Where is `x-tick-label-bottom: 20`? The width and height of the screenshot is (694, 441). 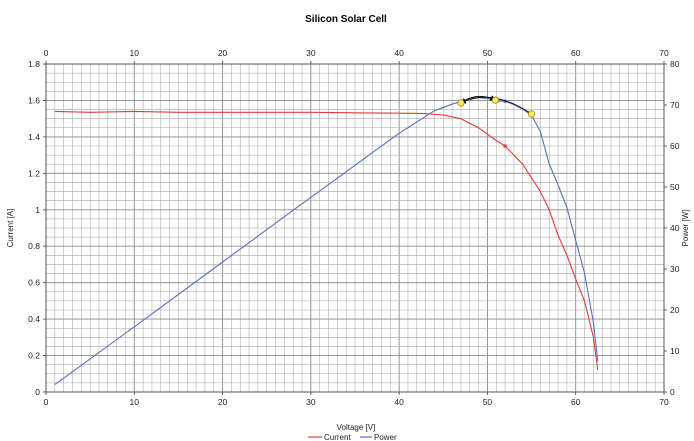
x-tick-label-bottom: 20 is located at coordinates (223, 402).